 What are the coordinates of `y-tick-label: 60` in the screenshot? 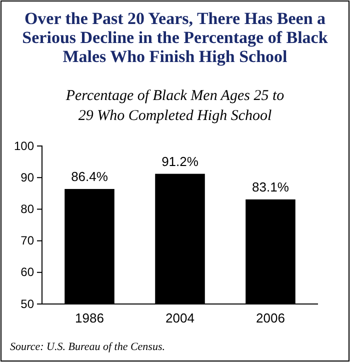 It's located at (27, 272).